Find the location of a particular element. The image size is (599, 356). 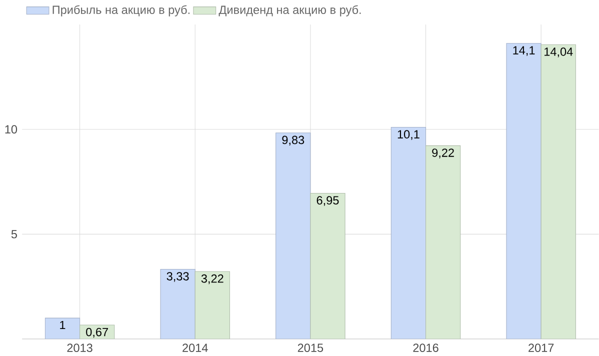

data-label: 10,1 is located at coordinates (409, 135).